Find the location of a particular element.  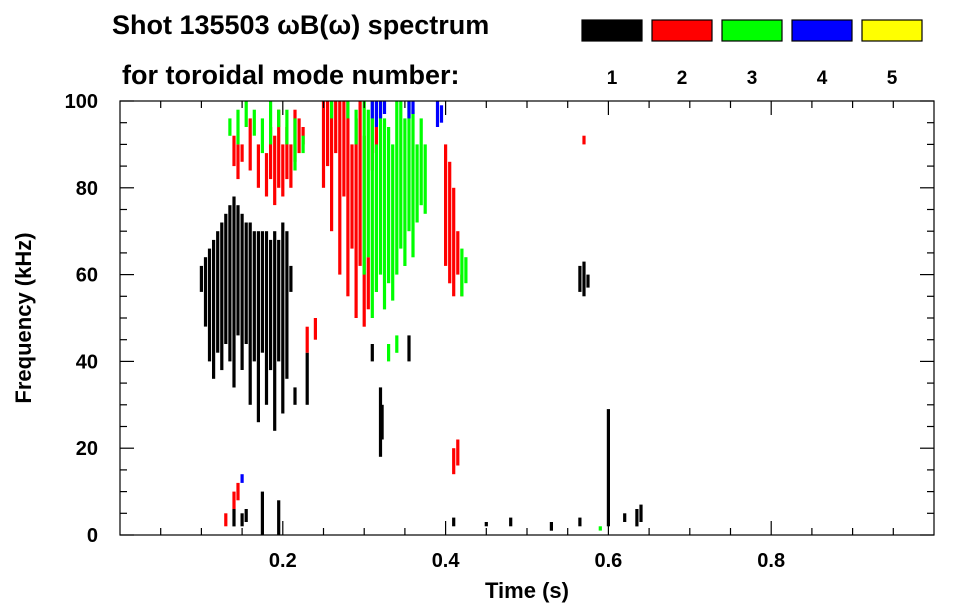

legend-label-5: 5 is located at coordinates (892, 78).